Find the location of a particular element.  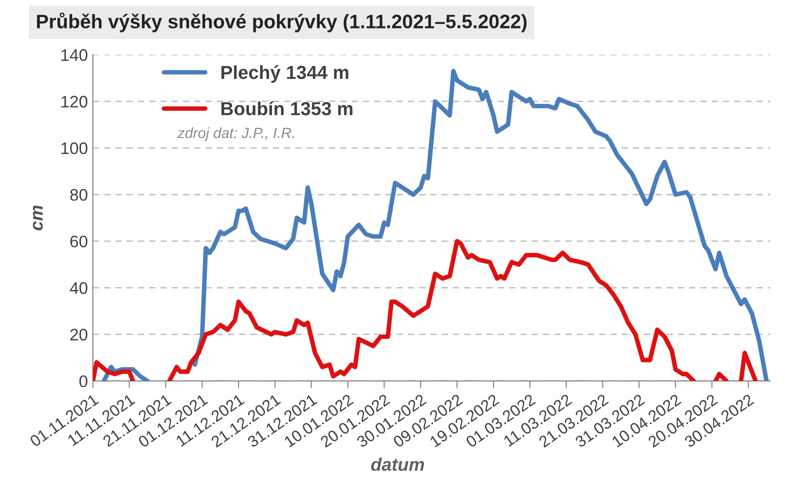

y-tick-label: 140 is located at coordinates (75, 55).